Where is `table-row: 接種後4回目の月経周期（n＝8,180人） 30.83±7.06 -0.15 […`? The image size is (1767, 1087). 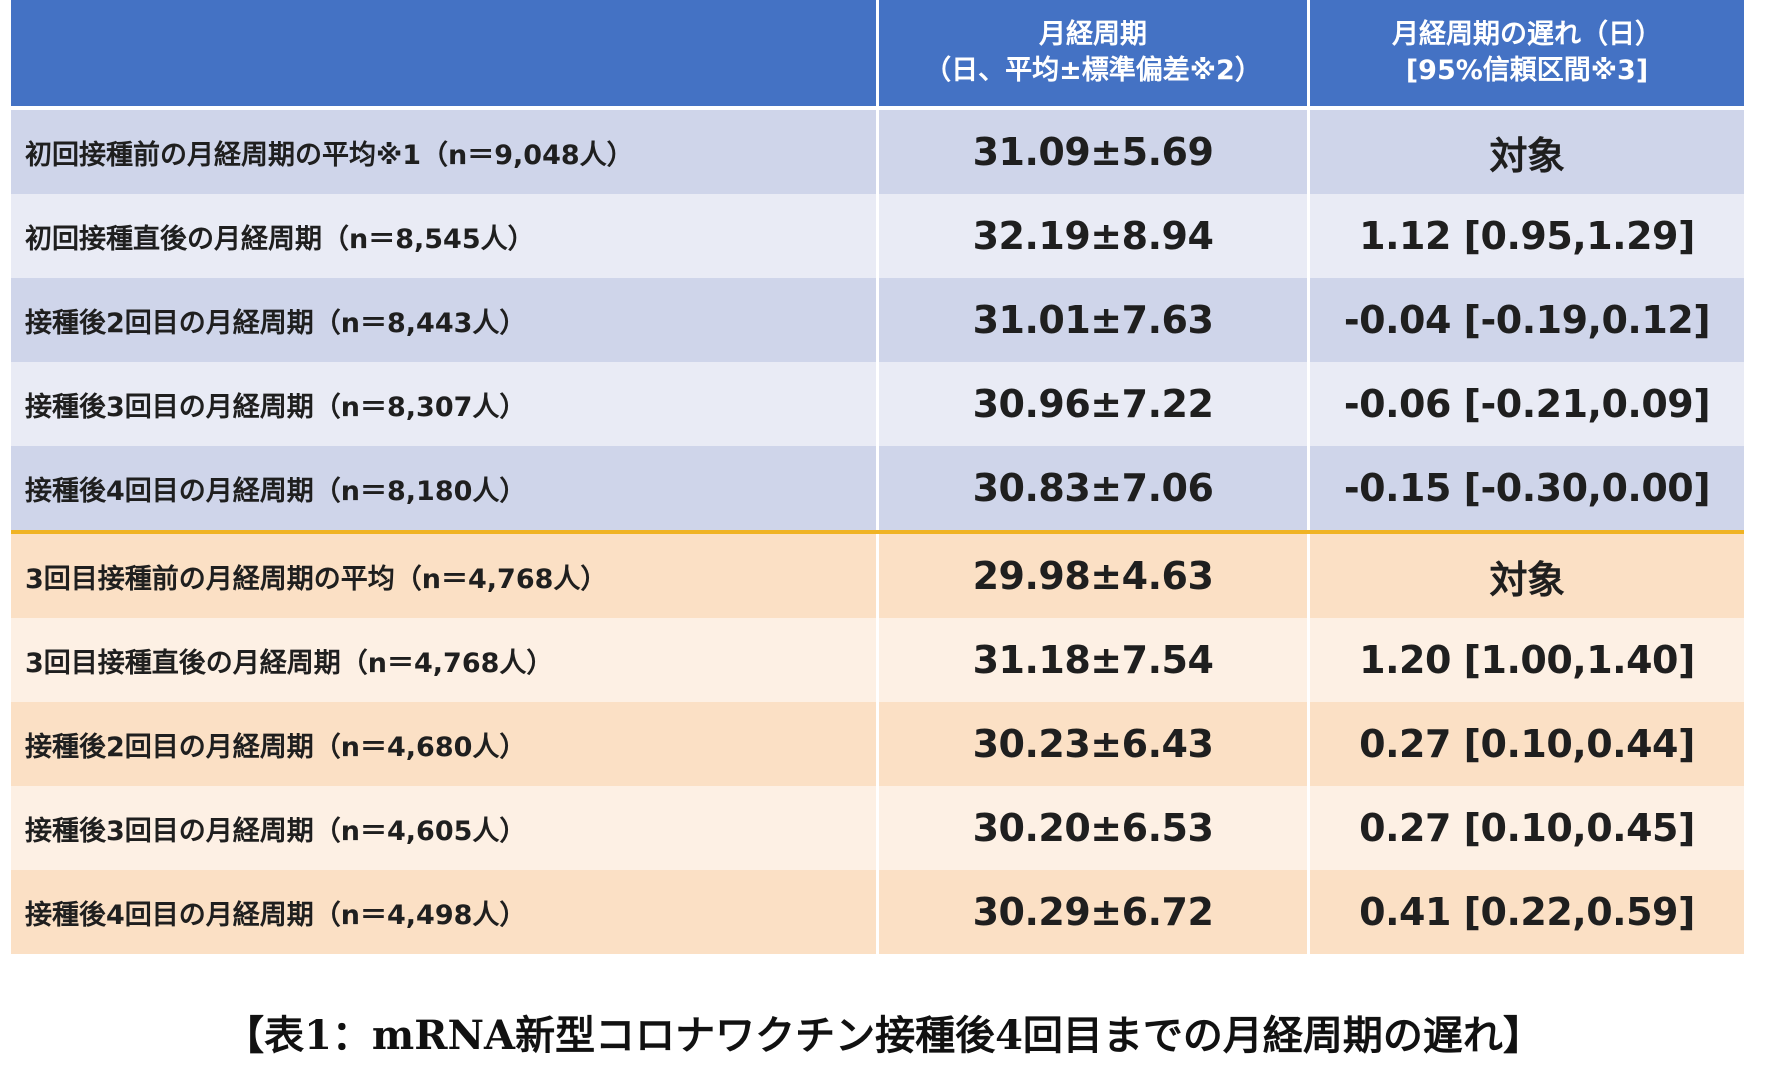 table-row: 接種後4回目の月経周期（n＝8,180人） 30.83±7.06 -0.15 [… is located at coordinates (877, 488).